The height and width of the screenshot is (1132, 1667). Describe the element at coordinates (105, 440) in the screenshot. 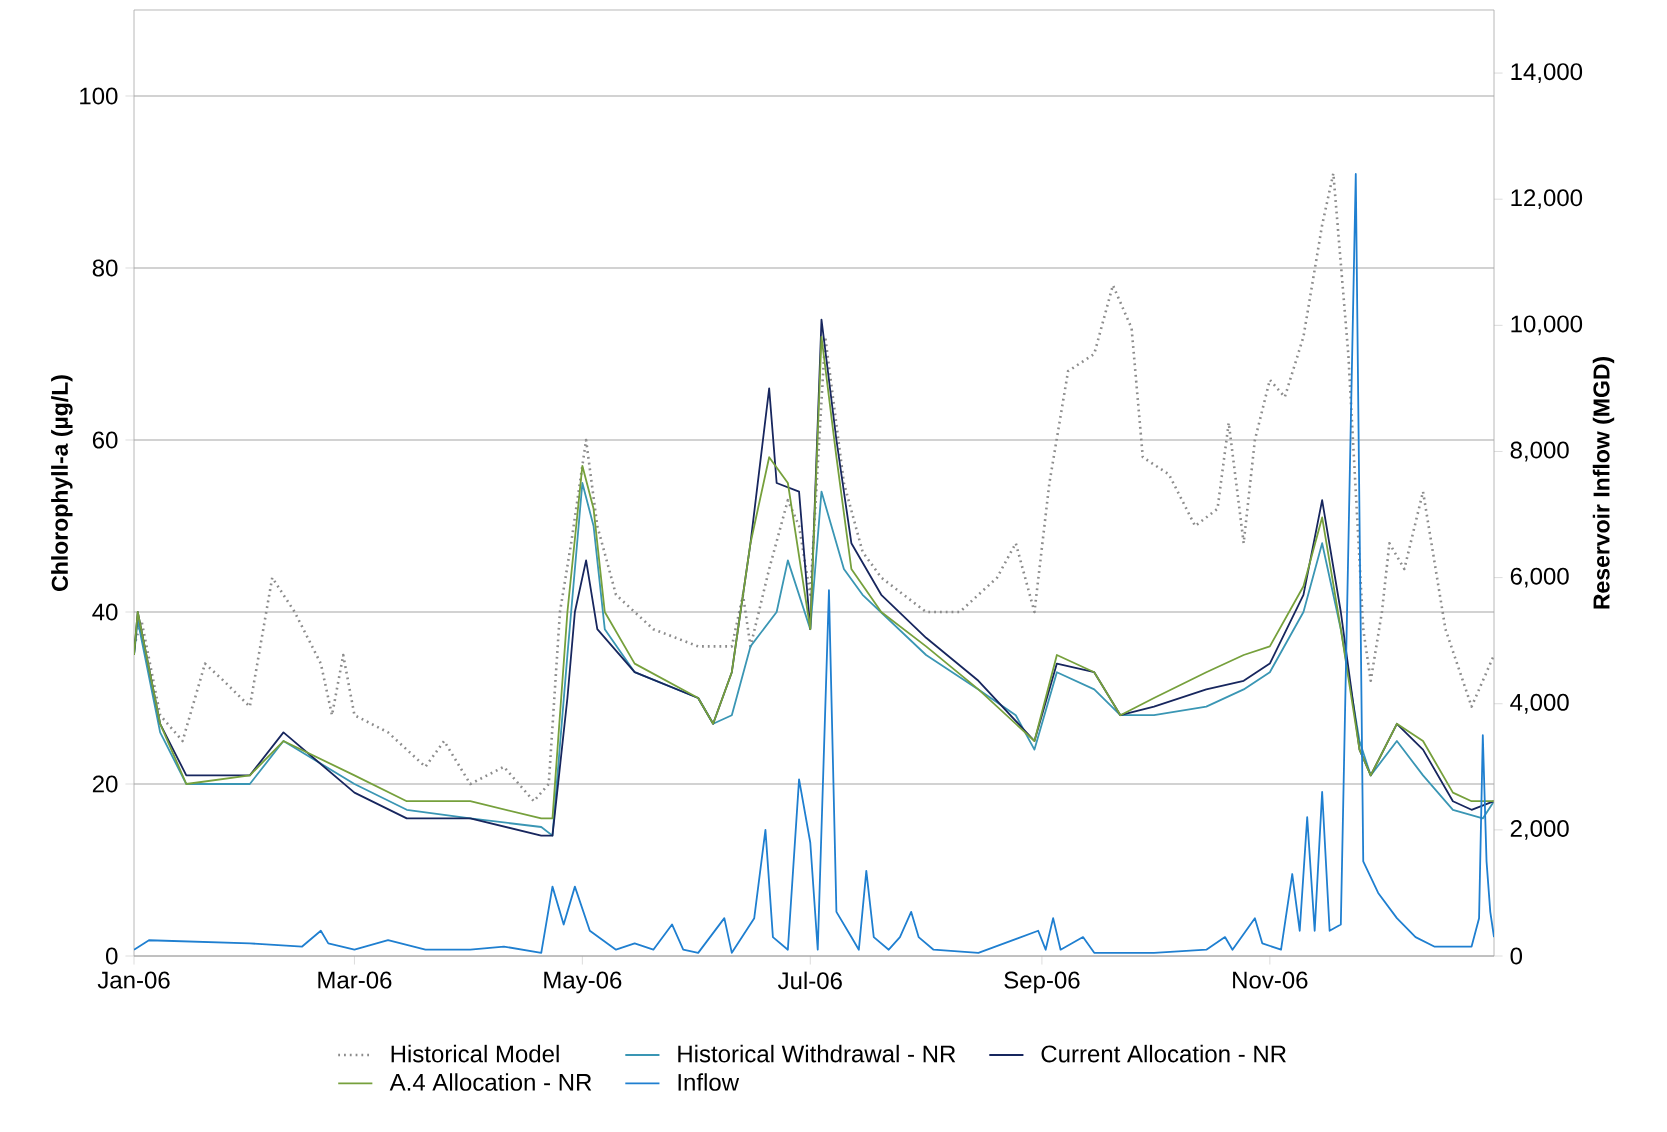

I see `y-tick-label: 60` at that location.